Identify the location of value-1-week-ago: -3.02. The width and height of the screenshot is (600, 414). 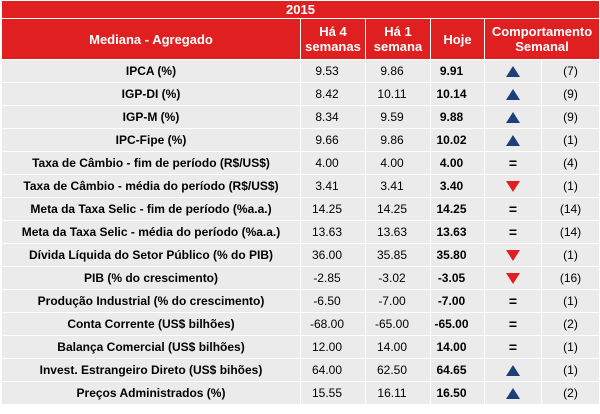
(398, 278).